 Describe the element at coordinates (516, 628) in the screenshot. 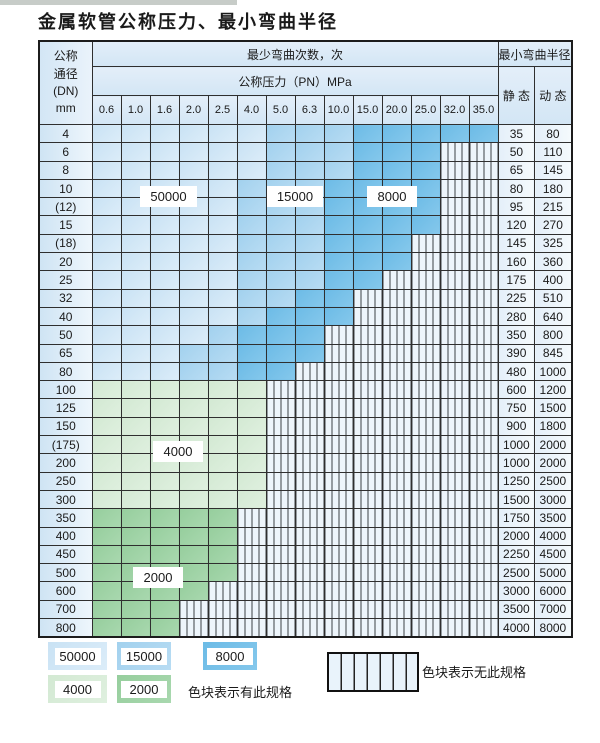

I see `static-value-cell: 4000` at that location.